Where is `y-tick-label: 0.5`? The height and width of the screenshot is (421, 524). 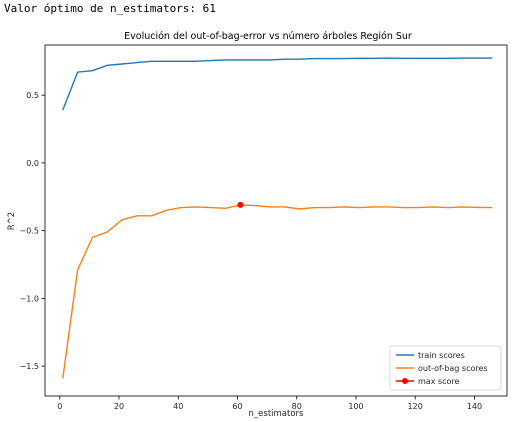
y-tick-label: 0.5 is located at coordinates (32, 95).